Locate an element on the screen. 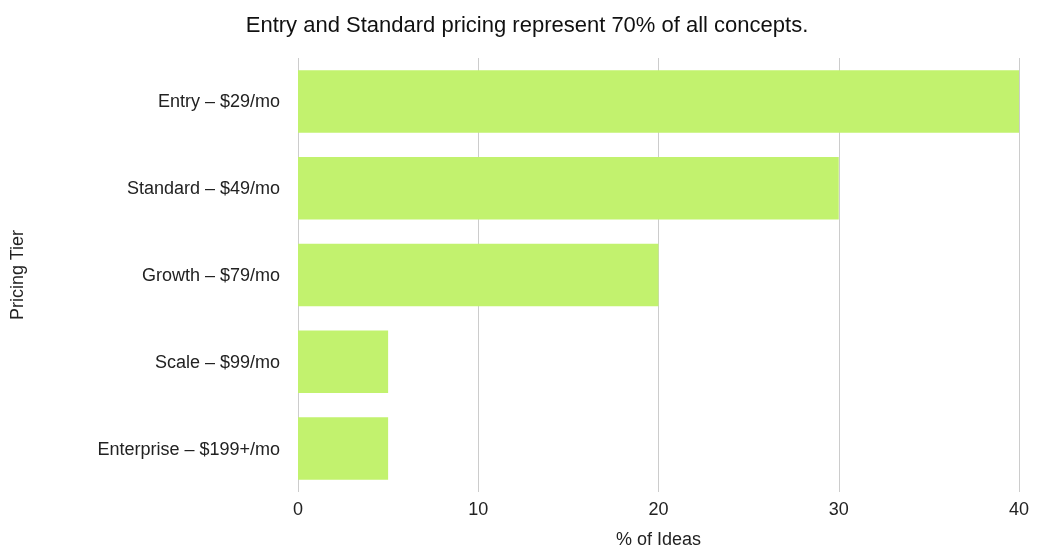  x-tick-label: 40 is located at coordinates (1019, 509).